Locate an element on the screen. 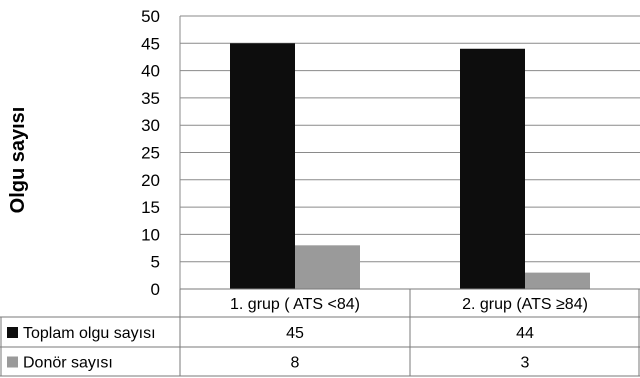 This screenshot has height=378, width=640. y-tick-label: 20 is located at coordinates (150, 180).